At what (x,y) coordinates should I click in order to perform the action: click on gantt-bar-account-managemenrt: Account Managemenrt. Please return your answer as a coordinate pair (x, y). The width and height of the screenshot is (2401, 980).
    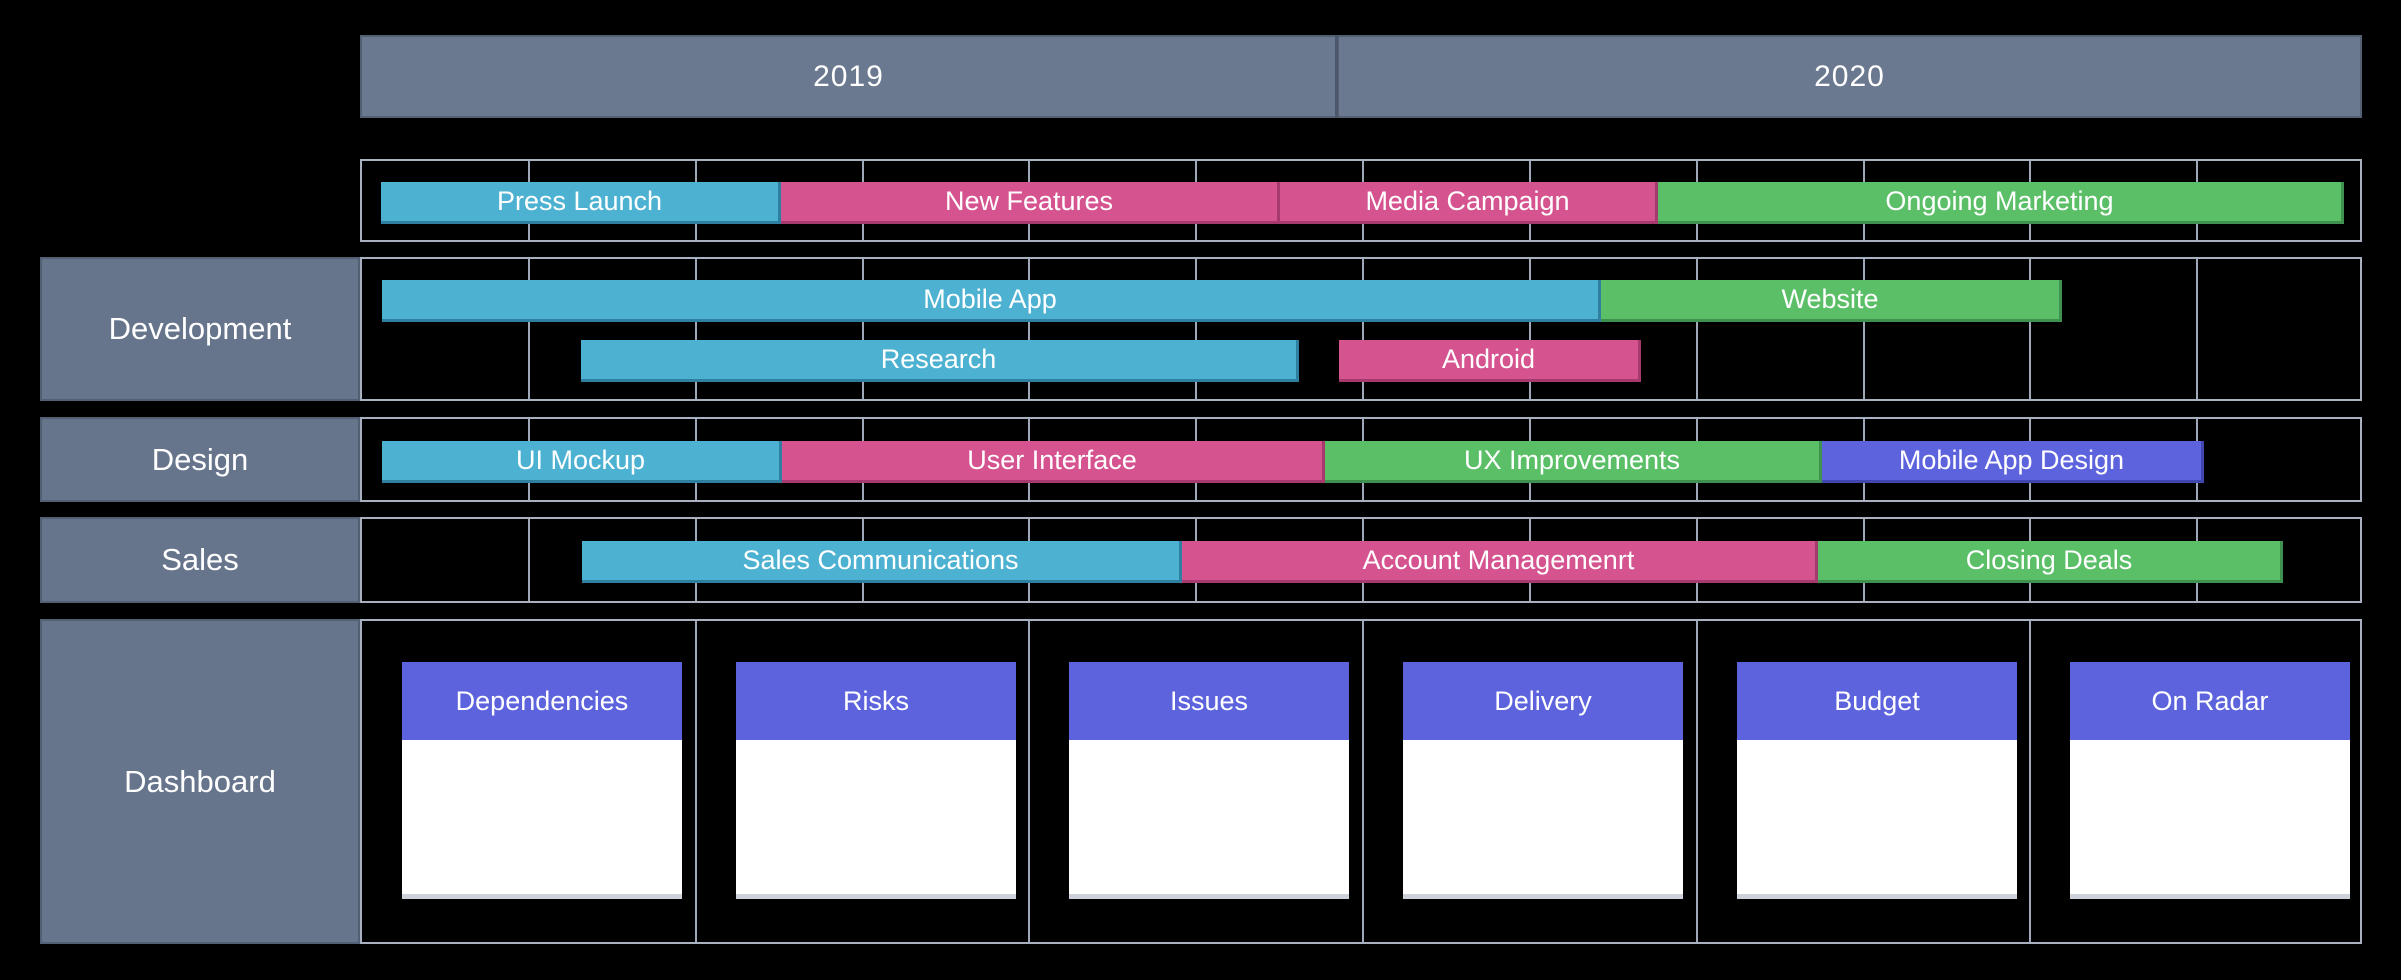
    Looking at the image, I should click on (1500, 562).